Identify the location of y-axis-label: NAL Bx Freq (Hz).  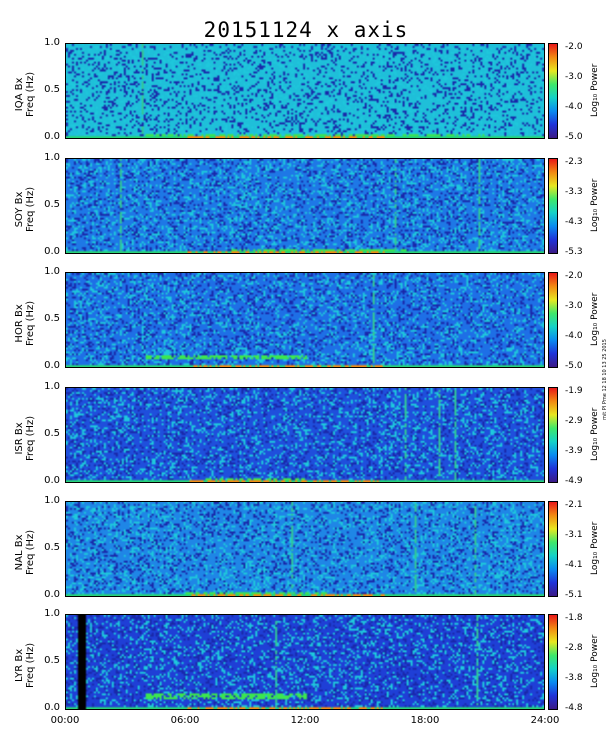
(25, 552).